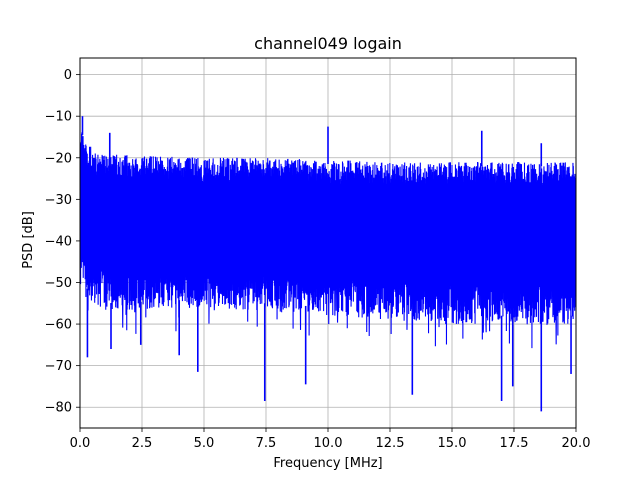  Describe the element at coordinates (58, 408) in the screenshot. I see `y-tick-label: −80` at that location.